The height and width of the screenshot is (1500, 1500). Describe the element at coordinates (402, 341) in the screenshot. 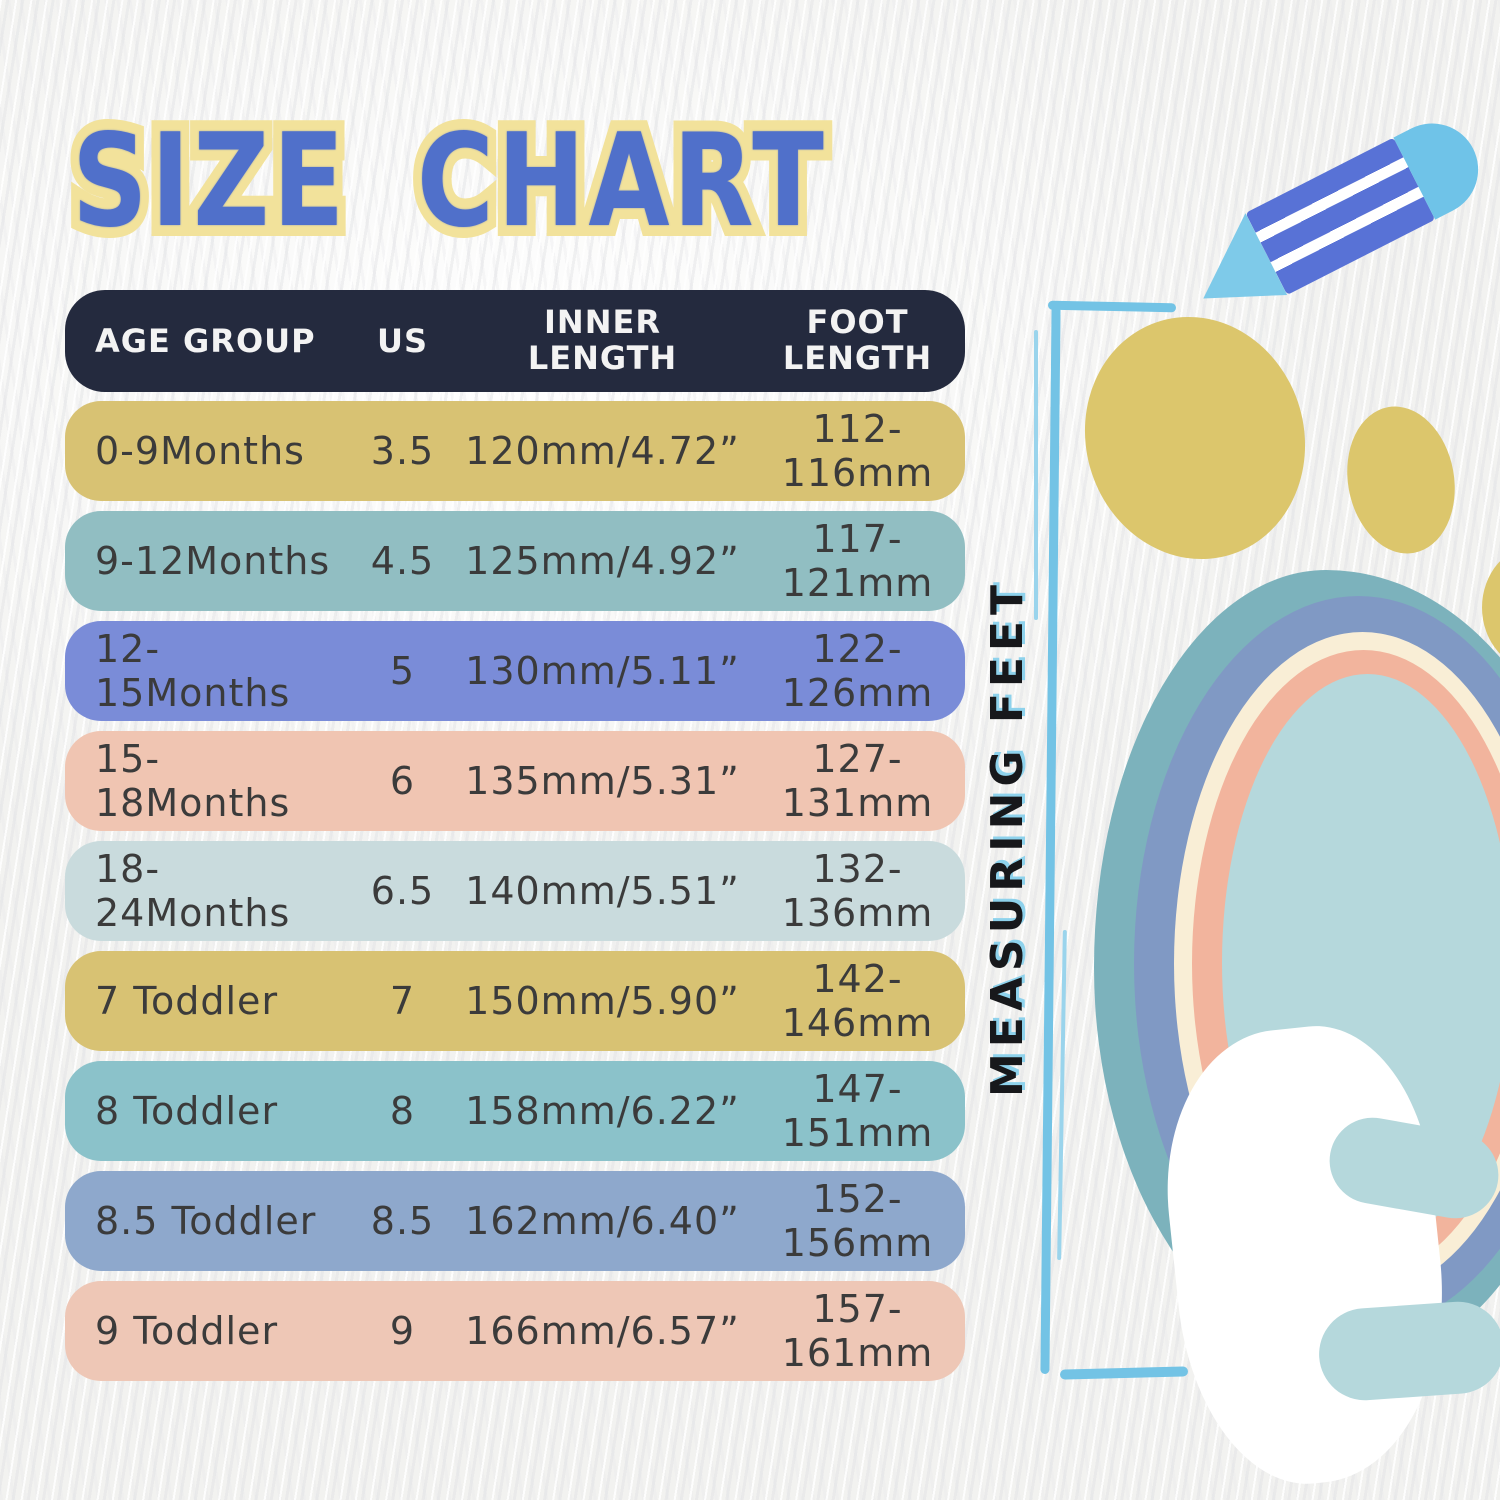

I see `column-header-us: US` at that location.